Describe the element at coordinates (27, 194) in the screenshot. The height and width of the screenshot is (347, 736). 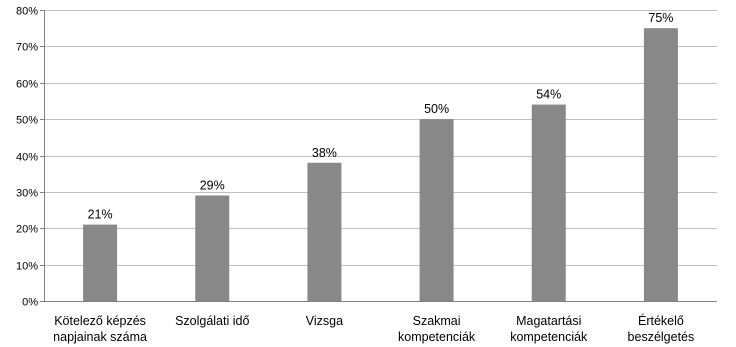
I see `y-tick-label: 30%` at that location.